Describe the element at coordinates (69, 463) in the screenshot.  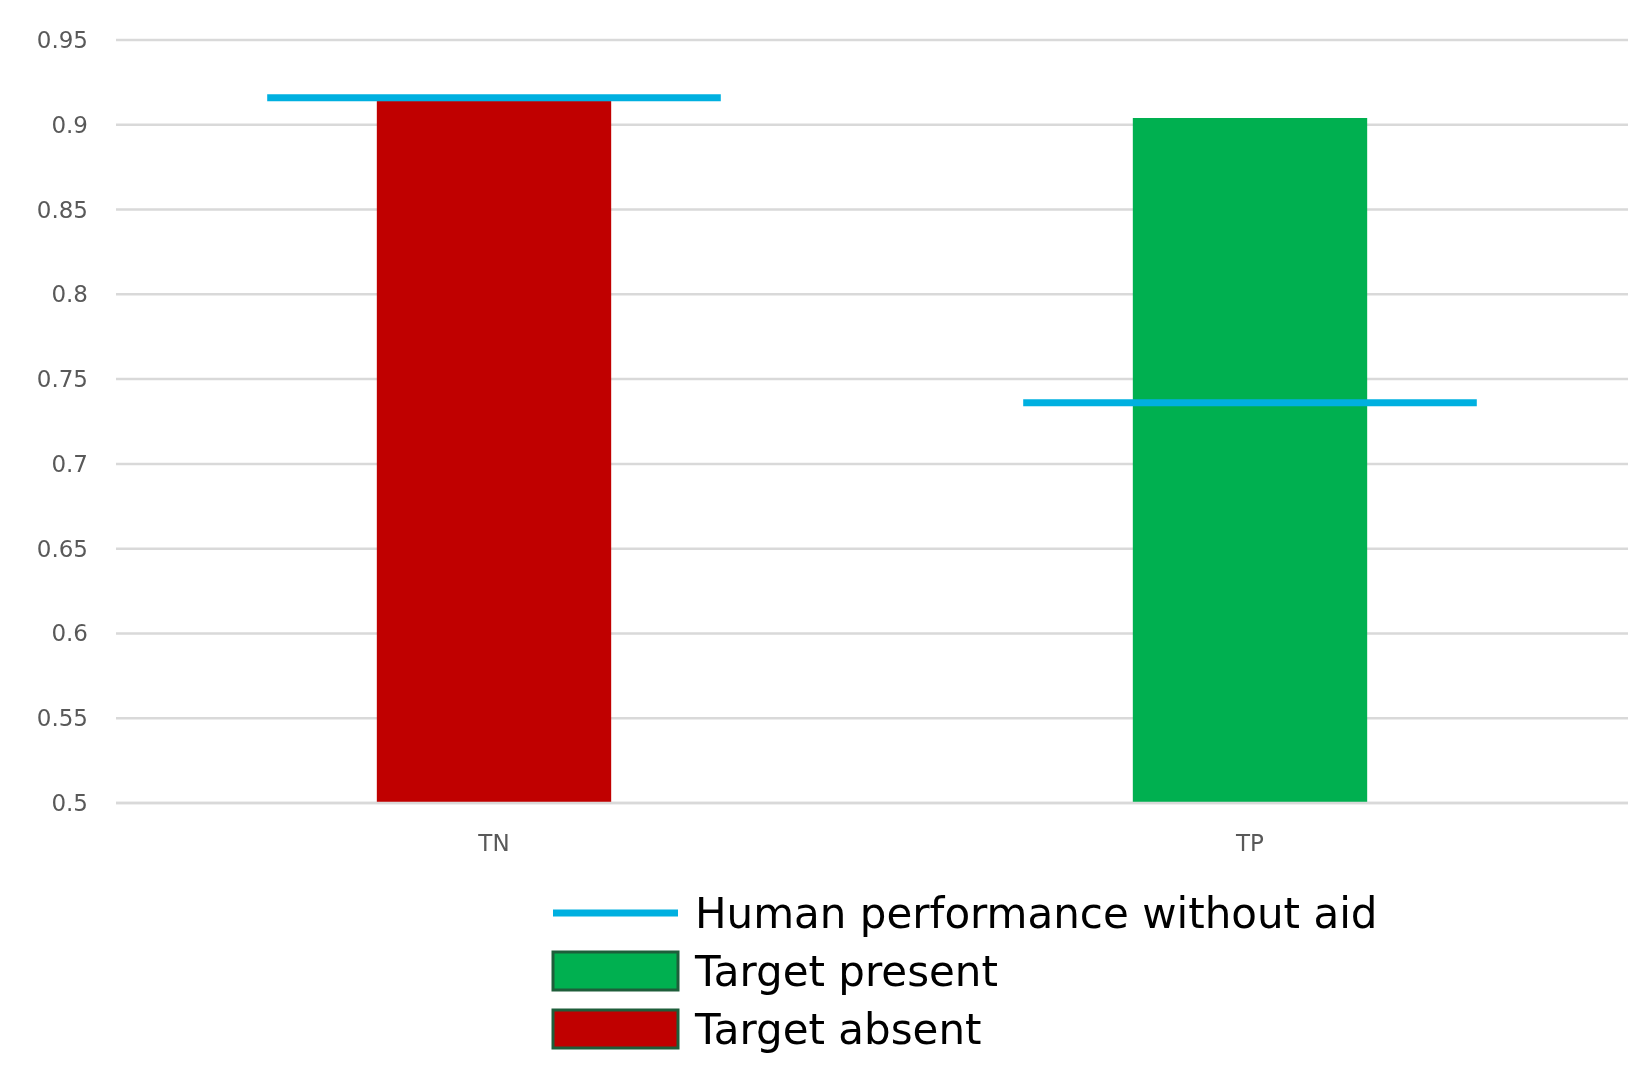
I see `y-tick-label: 0.7` at that location.